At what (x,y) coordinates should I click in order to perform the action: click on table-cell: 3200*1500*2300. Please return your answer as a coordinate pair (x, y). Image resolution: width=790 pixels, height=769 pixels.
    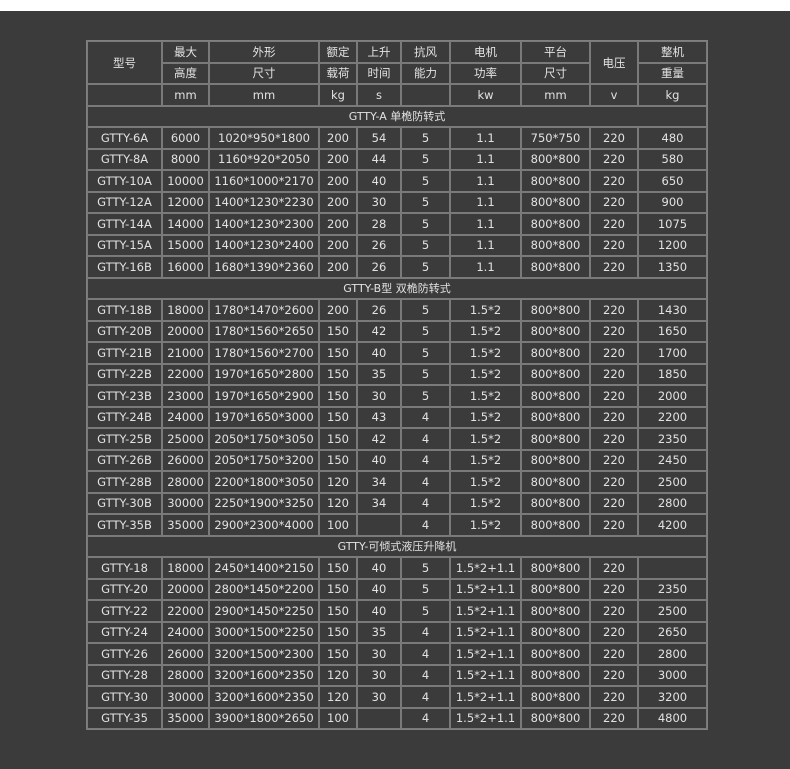
    Looking at the image, I should click on (264, 654).